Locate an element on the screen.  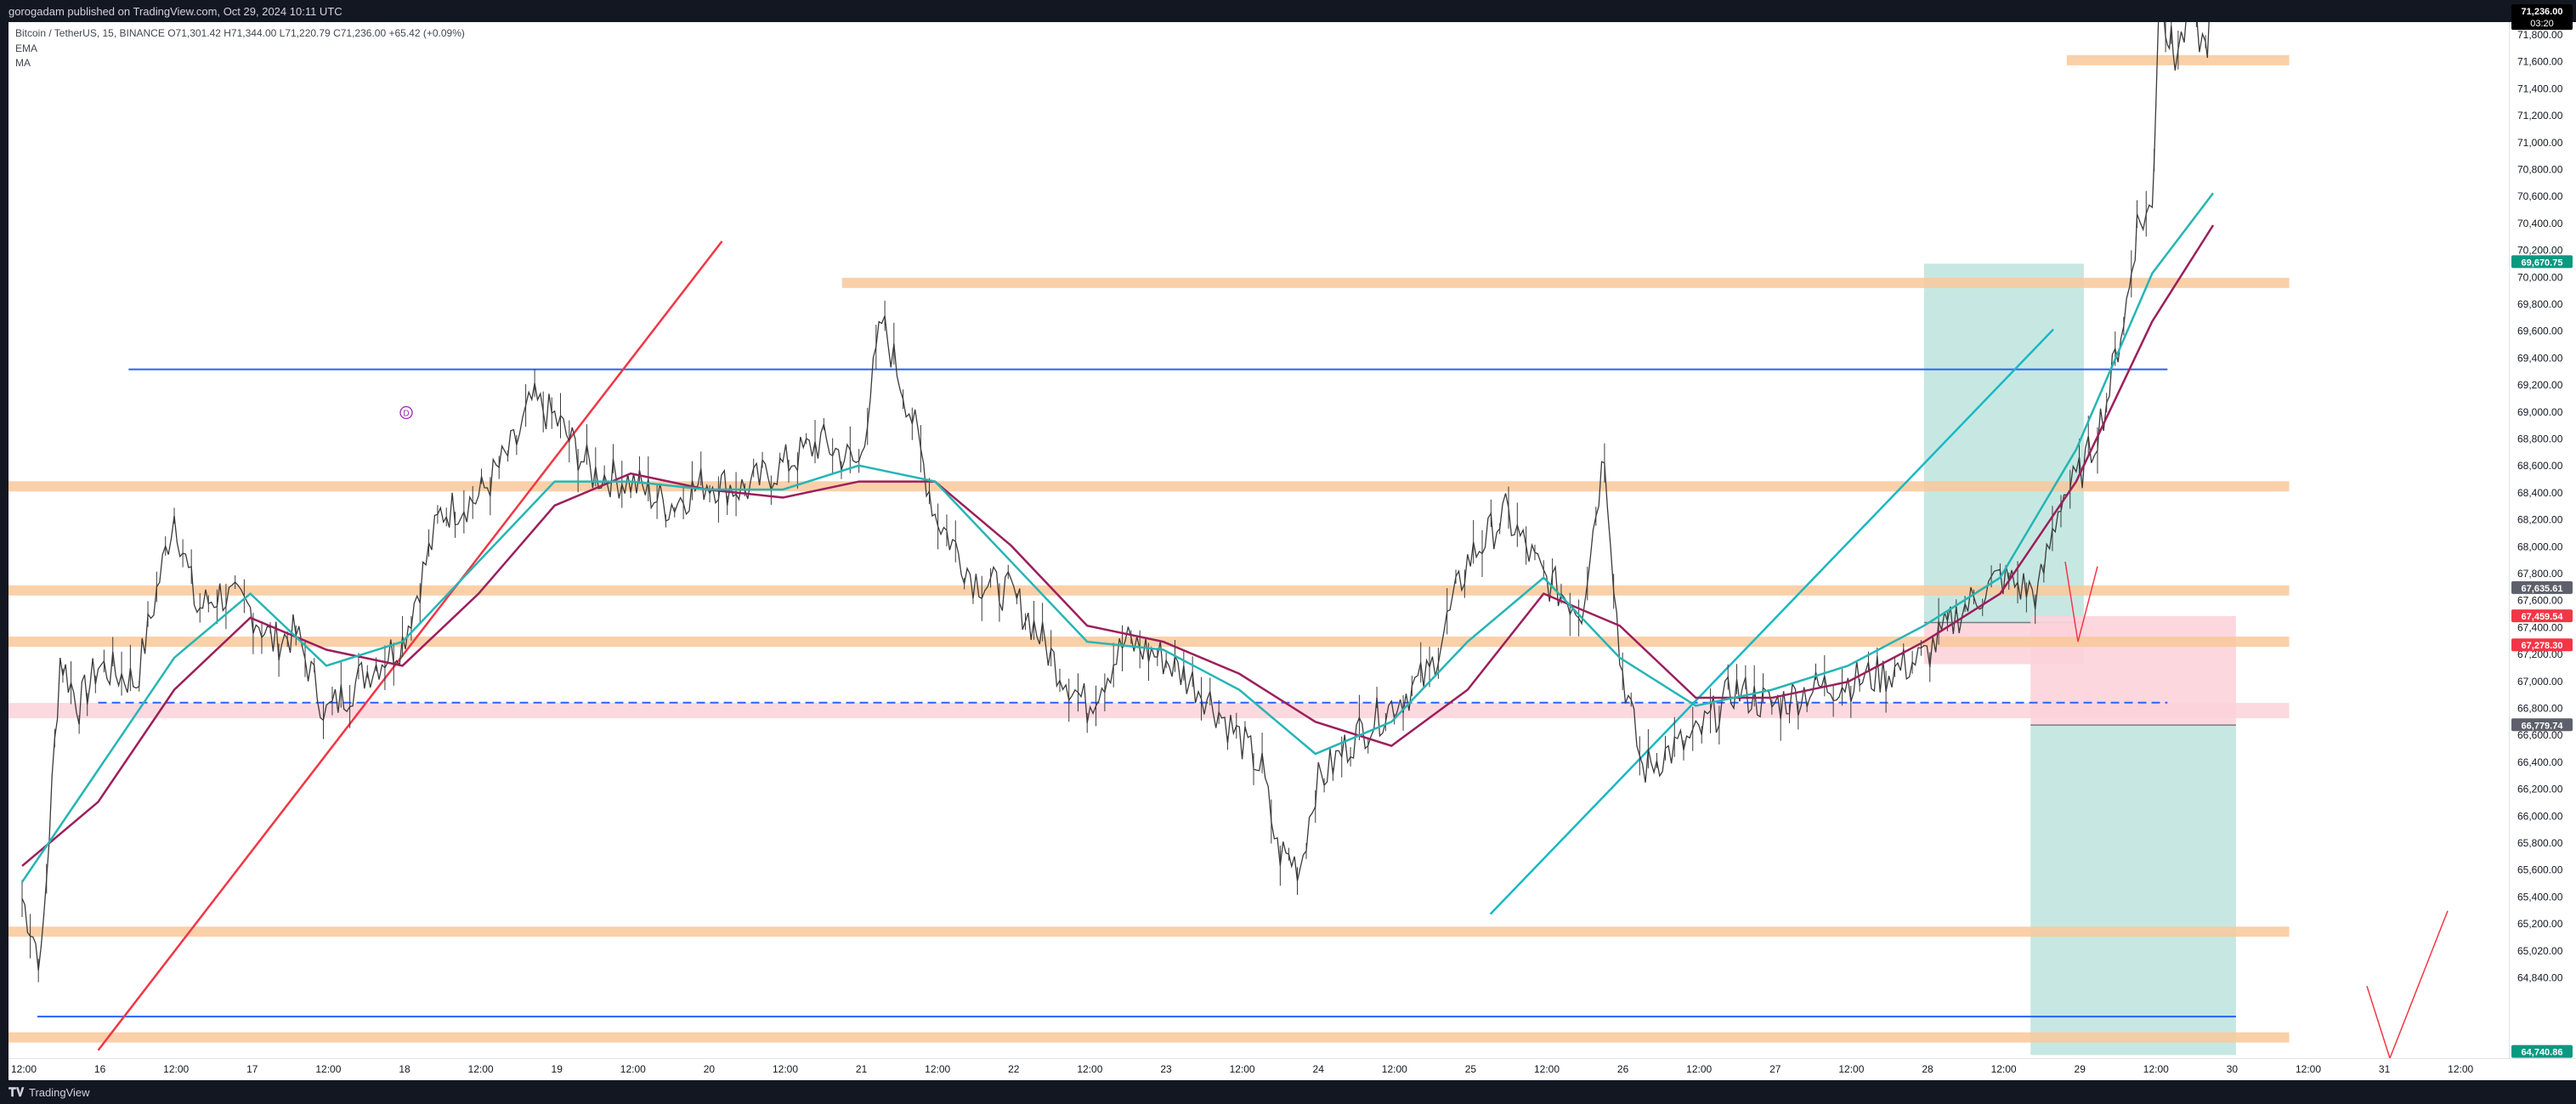
position-short-target-zone is located at coordinates (2133, 890).